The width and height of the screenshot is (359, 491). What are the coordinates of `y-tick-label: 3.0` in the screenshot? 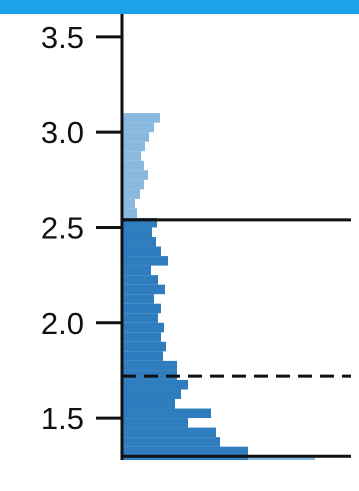 It's located at (62, 132).